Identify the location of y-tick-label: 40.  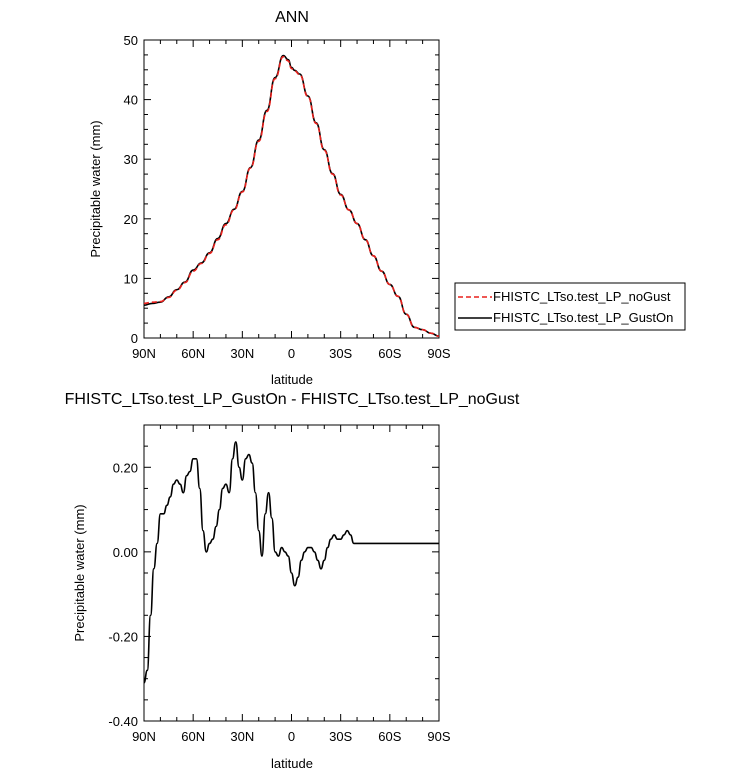
(131, 100).